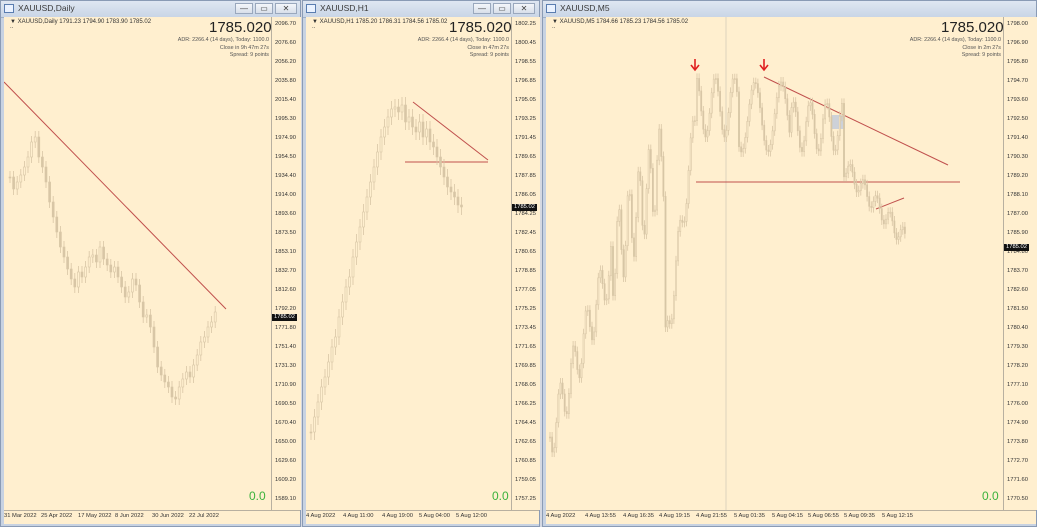 This screenshot has height=527, width=1037. I want to click on window-title: XAUUSD,M5, so click(585, 8).